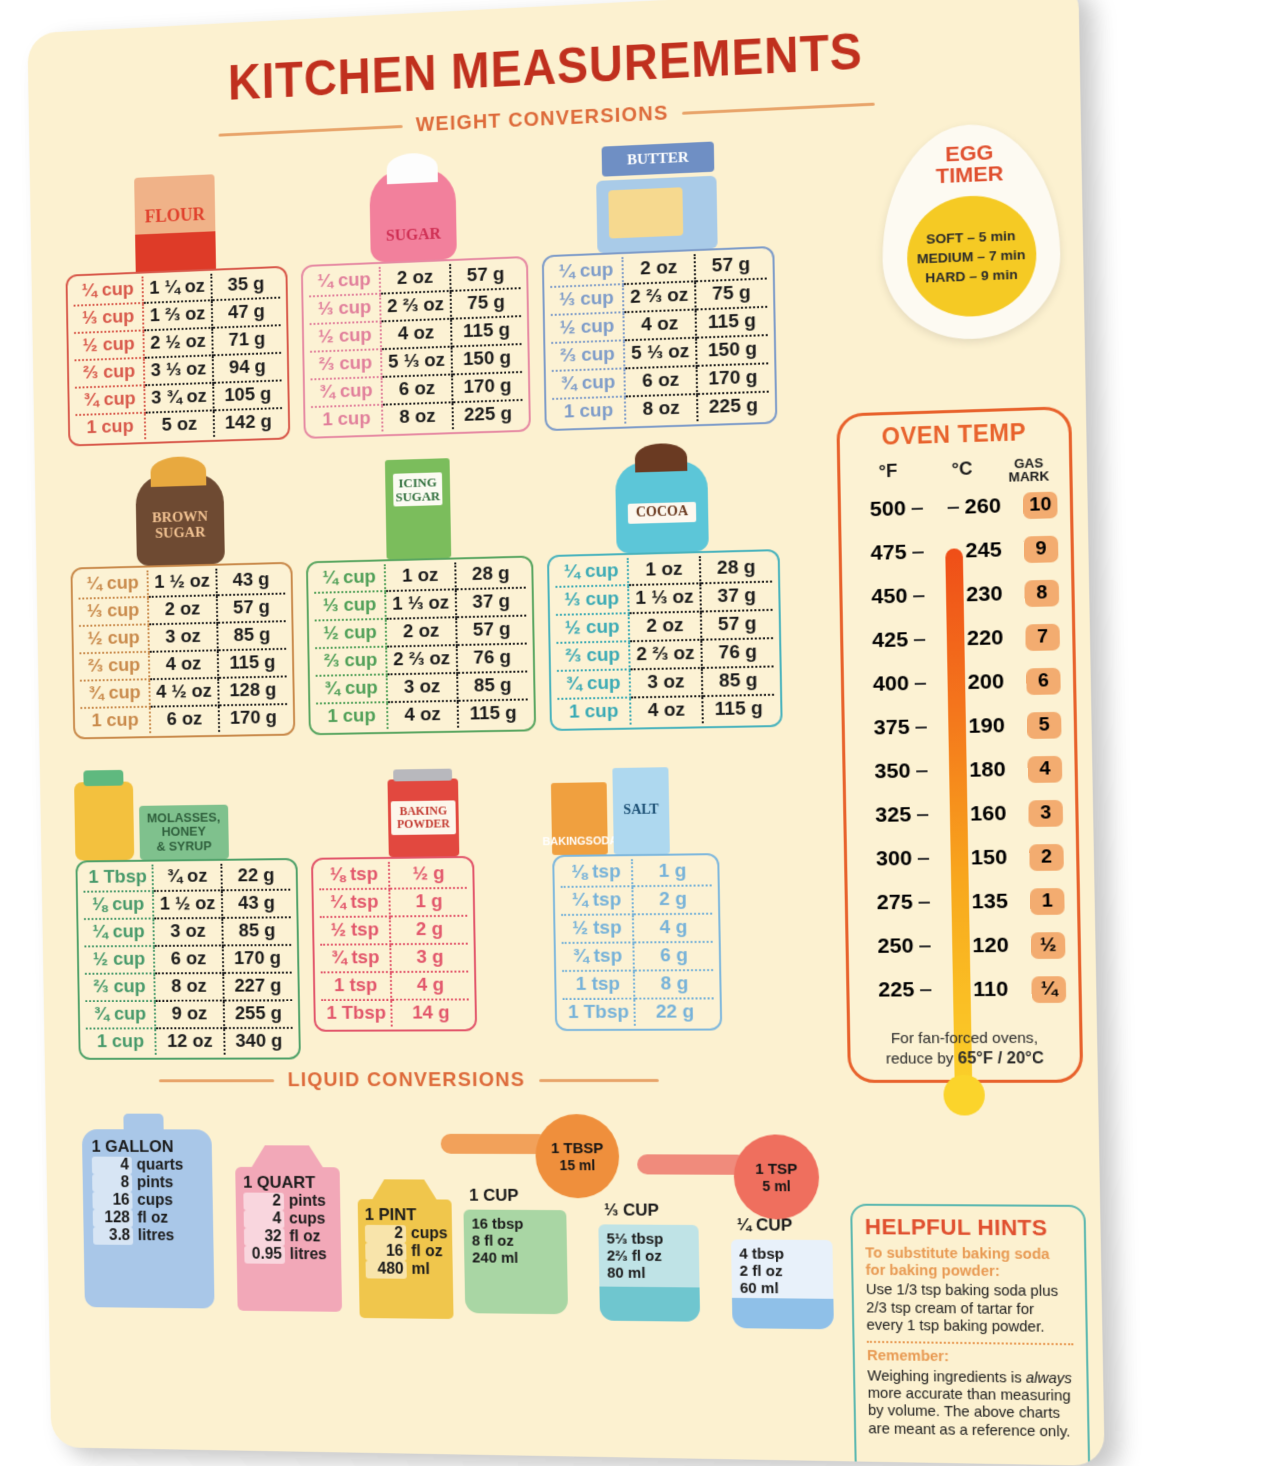 The image size is (1285, 1466). Describe the element at coordinates (516, 1242) in the screenshot. I see `one-cup-values: 16 tbsp 8 fl oz 240 ml` at that location.